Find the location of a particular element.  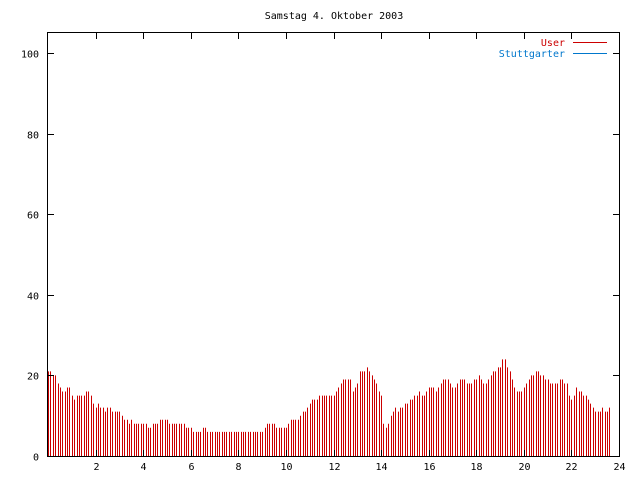

y-tick-label: 60 is located at coordinates (33, 216).